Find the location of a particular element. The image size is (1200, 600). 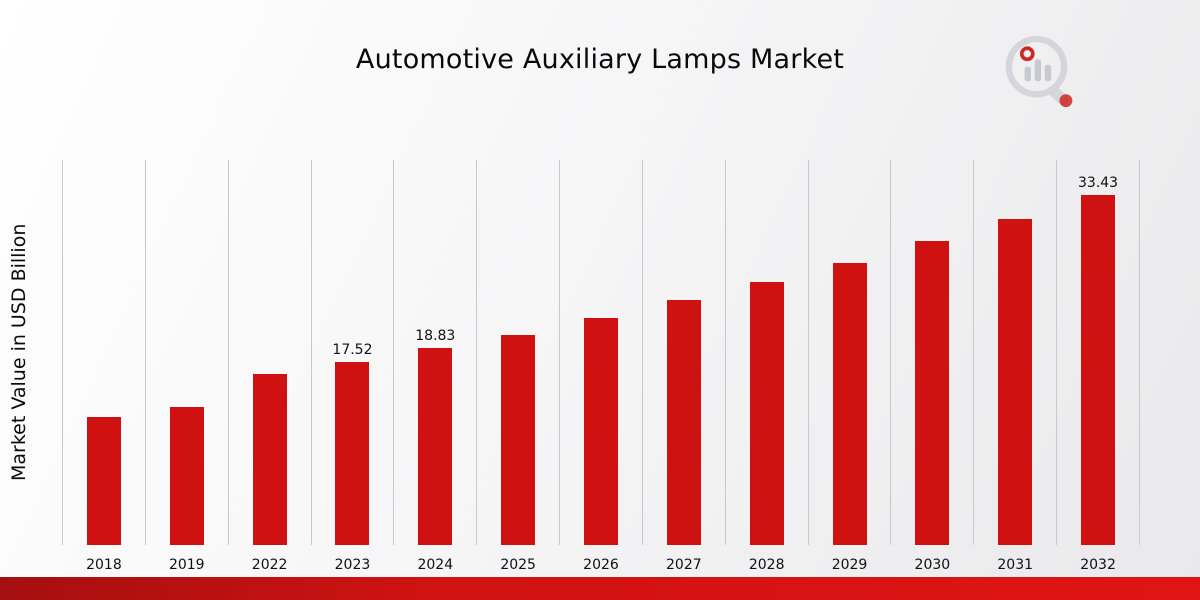

category-cell: 2025 is located at coordinates (517, 366).